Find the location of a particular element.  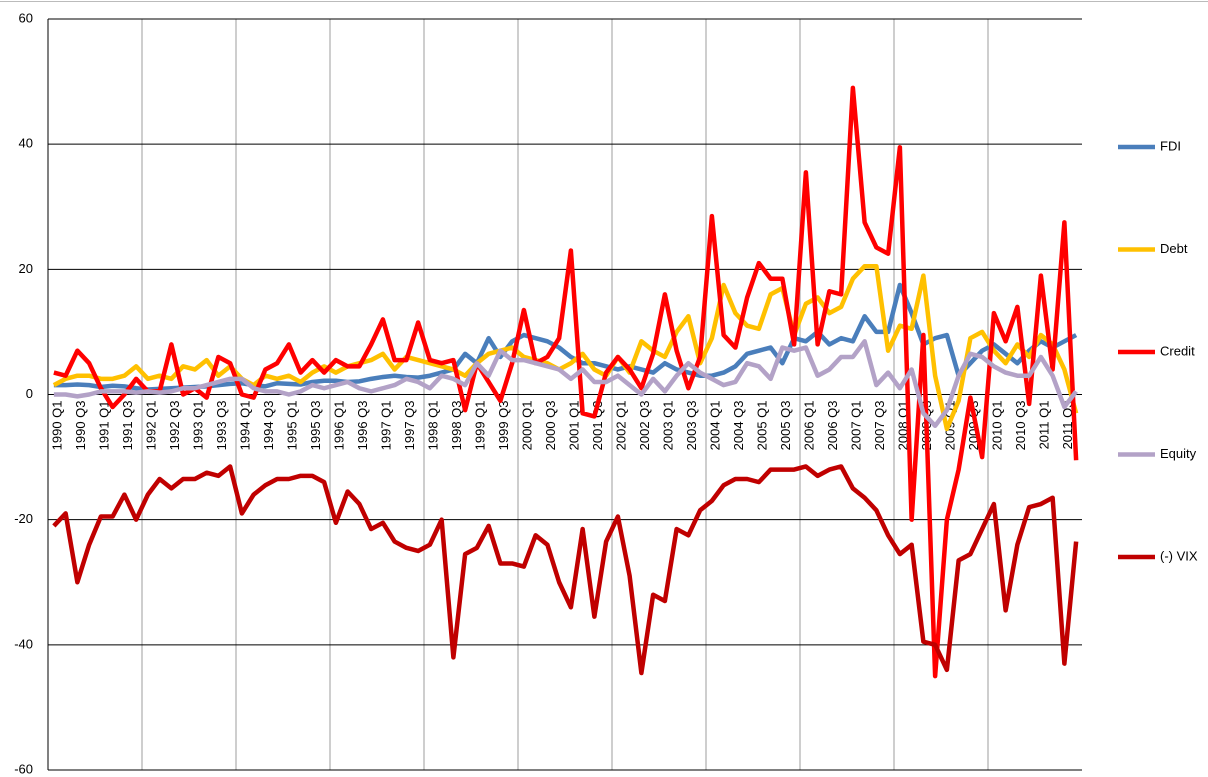

x-tick-label: 1999 Q3 is located at coordinates (503, 426).